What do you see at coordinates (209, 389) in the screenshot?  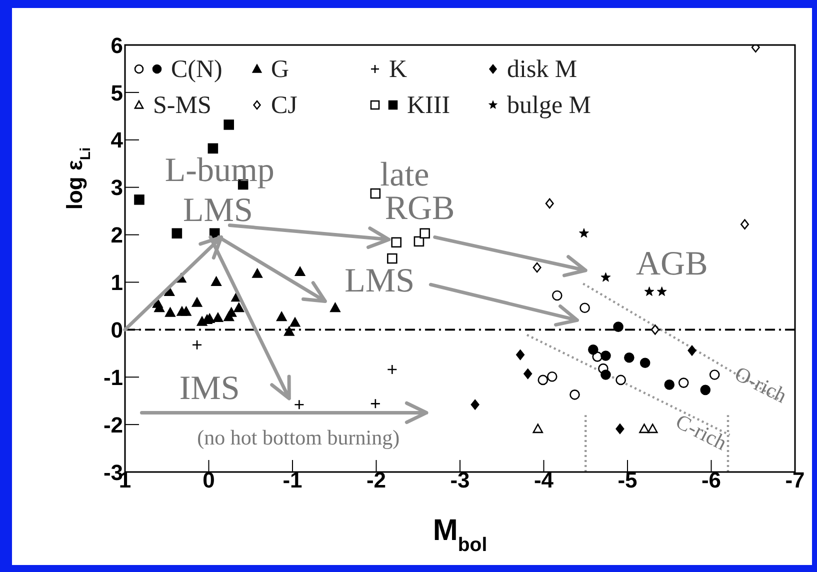 I see `annotation: IMS` at bounding box center [209, 389].